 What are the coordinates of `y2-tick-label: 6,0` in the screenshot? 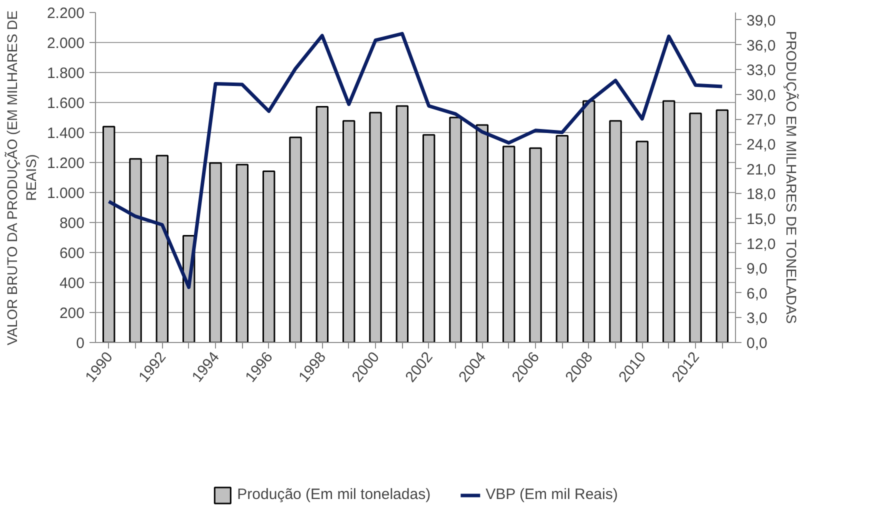 It's located at (757, 293).